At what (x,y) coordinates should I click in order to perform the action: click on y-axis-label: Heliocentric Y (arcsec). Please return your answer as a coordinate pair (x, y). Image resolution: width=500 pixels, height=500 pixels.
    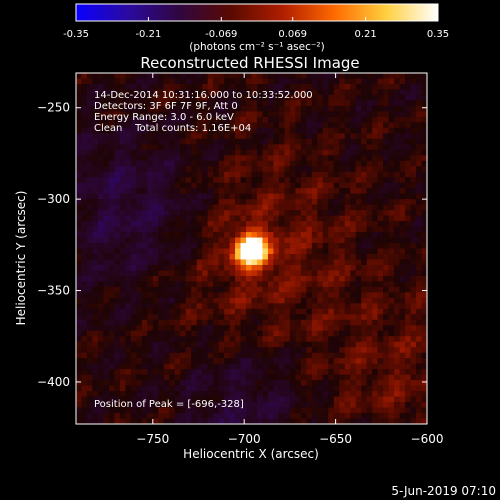
    Looking at the image, I should click on (21, 258).